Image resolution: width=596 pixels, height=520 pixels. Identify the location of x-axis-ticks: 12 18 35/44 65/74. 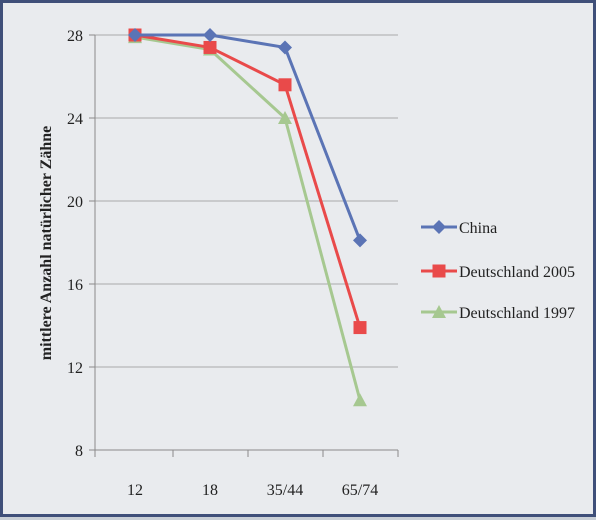
(246, 474).